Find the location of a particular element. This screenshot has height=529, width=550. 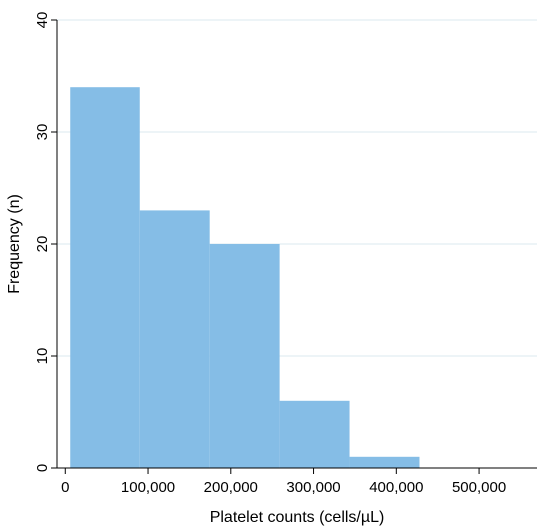

x-tick-label-0: 0 is located at coordinates (65, 487).